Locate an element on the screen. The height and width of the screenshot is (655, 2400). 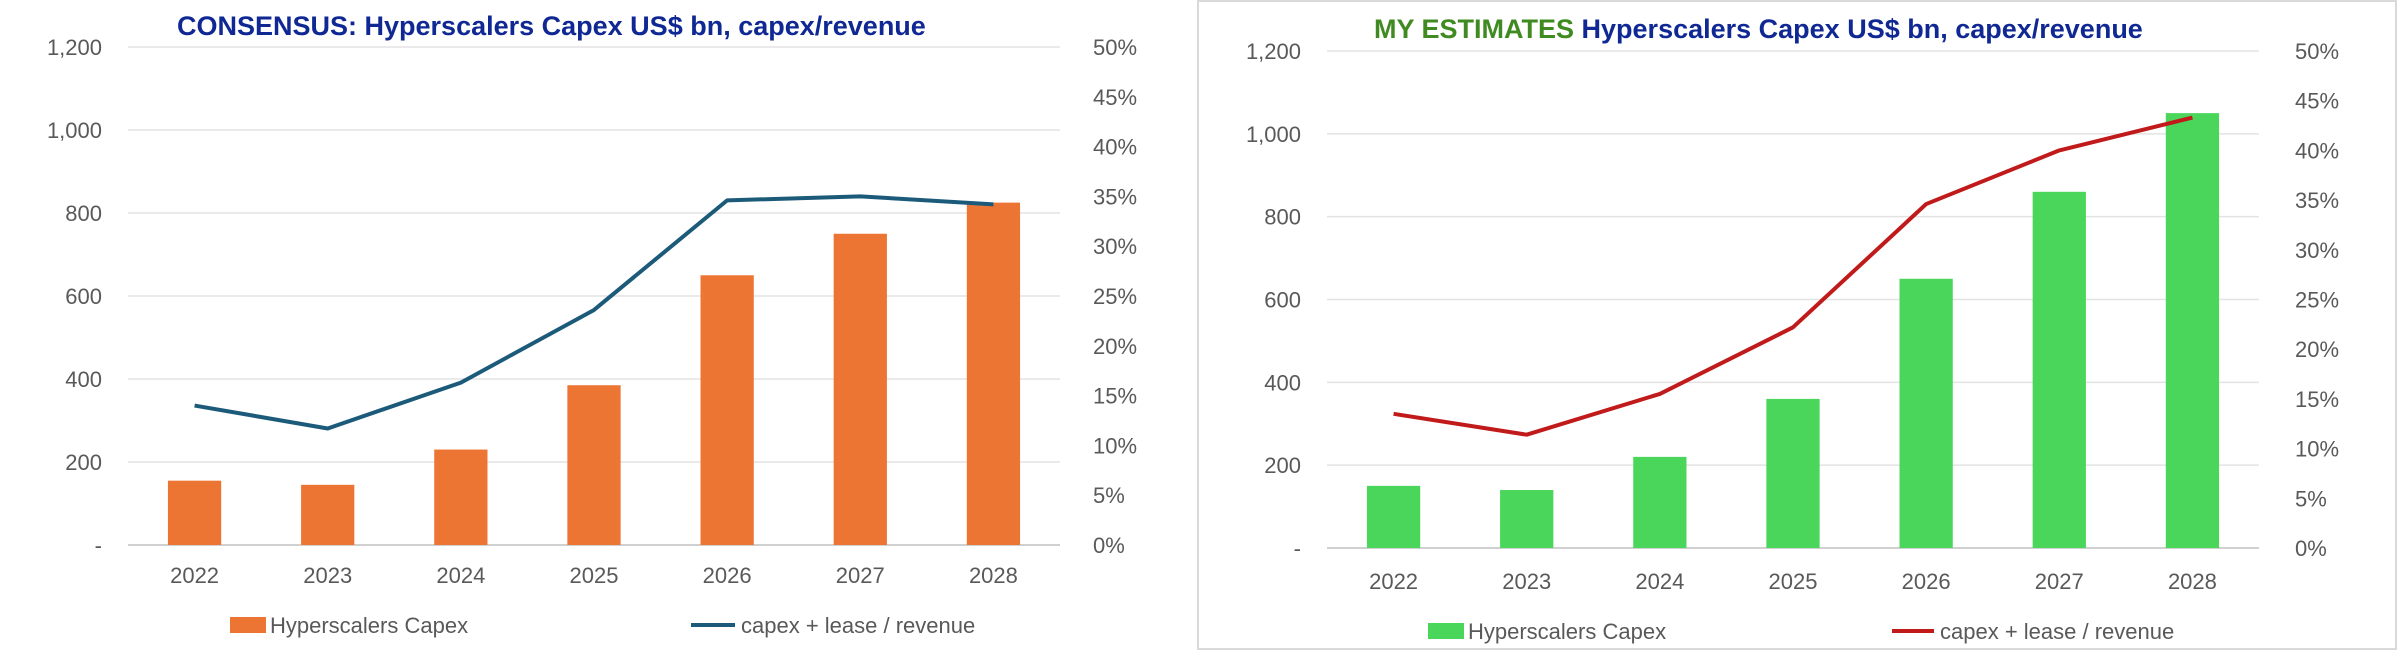
chart-title-prefix: MY ESTIMATES is located at coordinates (1474, 29).